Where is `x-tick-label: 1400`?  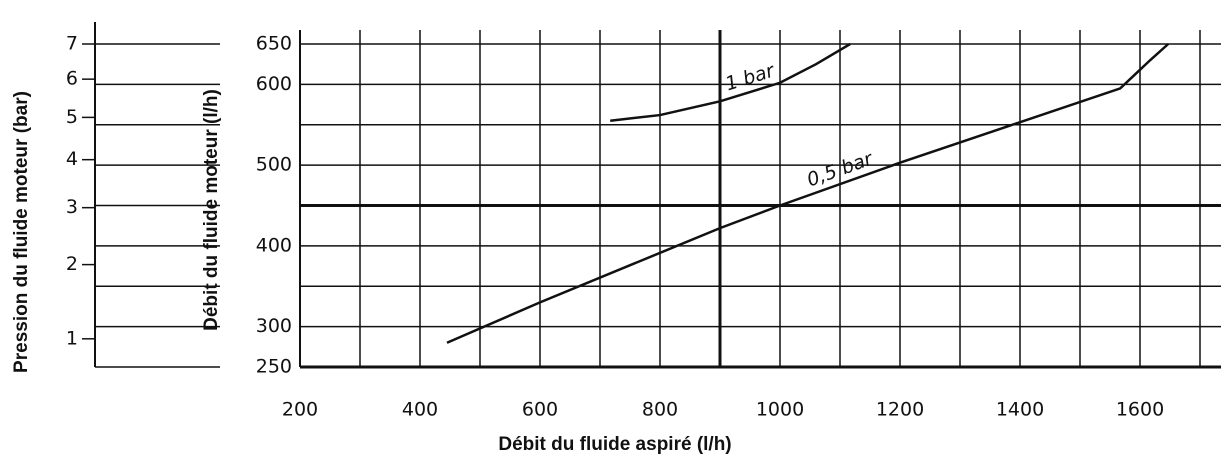
x-tick-label: 1400 is located at coordinates (1020, 410).